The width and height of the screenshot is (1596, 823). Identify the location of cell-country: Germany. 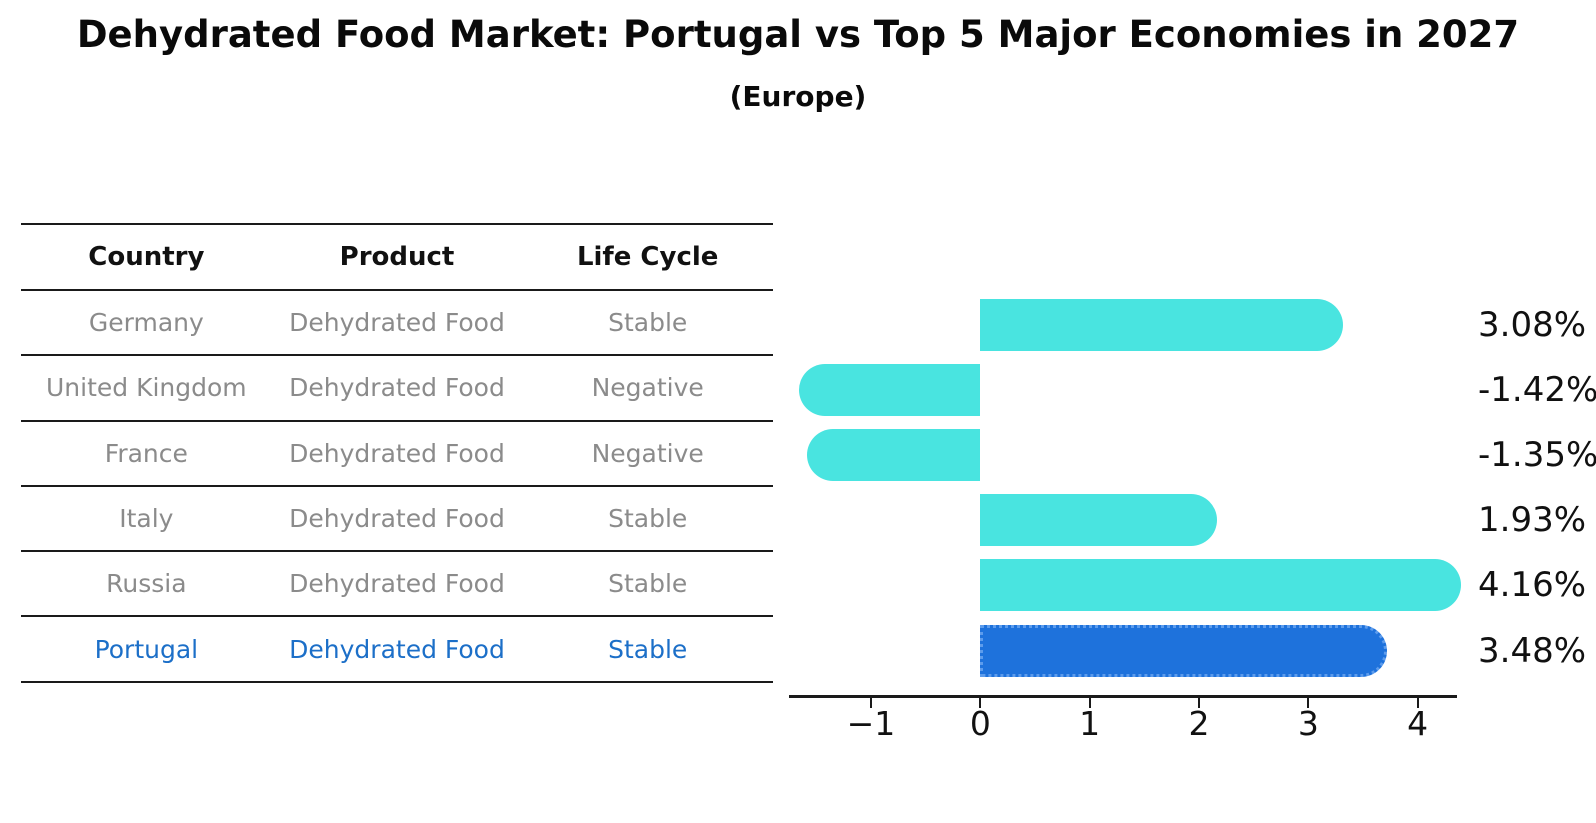
(146, 323).